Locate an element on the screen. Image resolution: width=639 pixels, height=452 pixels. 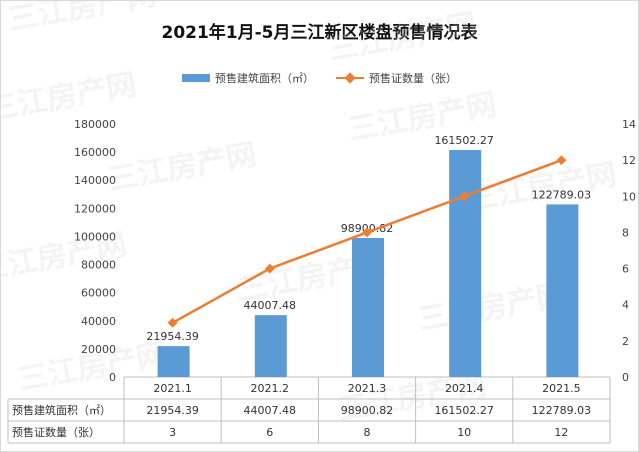
table-cell: 8 is located at coordinates (367, 432).